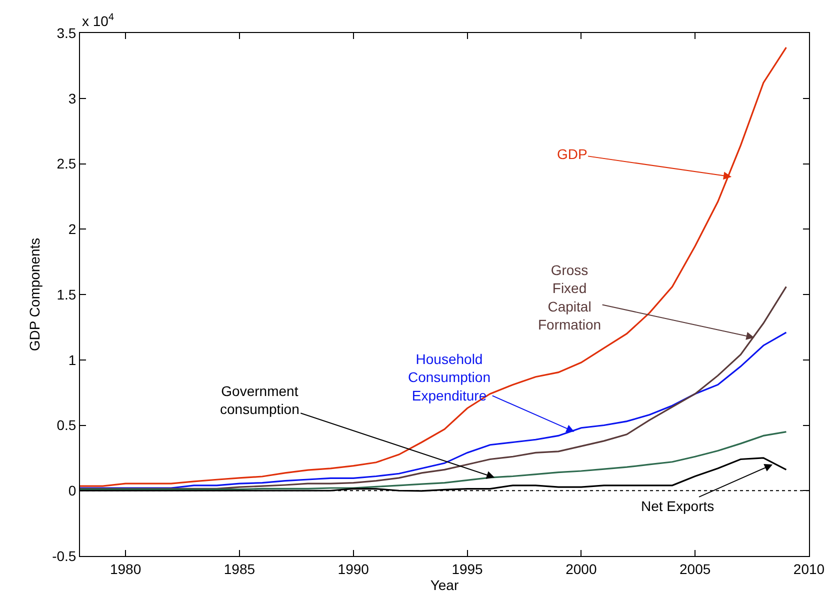 The image size is (837, 603). Describe the element at coordinates (72, 360) in the screenshot. I see `y-tick-label: 1` at that location.